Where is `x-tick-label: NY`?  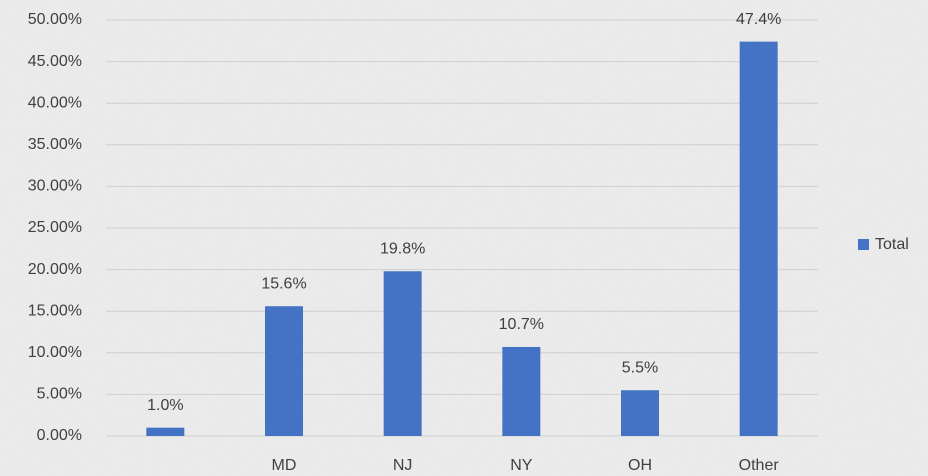
x-tick-label: NY is located at coordinates (521, 465).